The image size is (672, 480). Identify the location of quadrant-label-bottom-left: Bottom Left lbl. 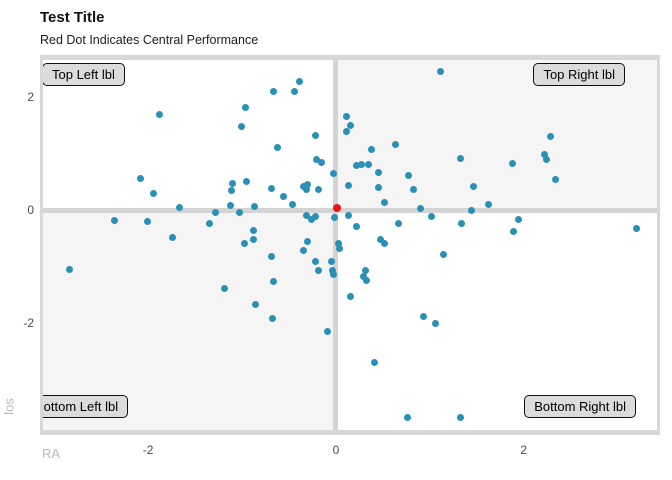
(86, 406).